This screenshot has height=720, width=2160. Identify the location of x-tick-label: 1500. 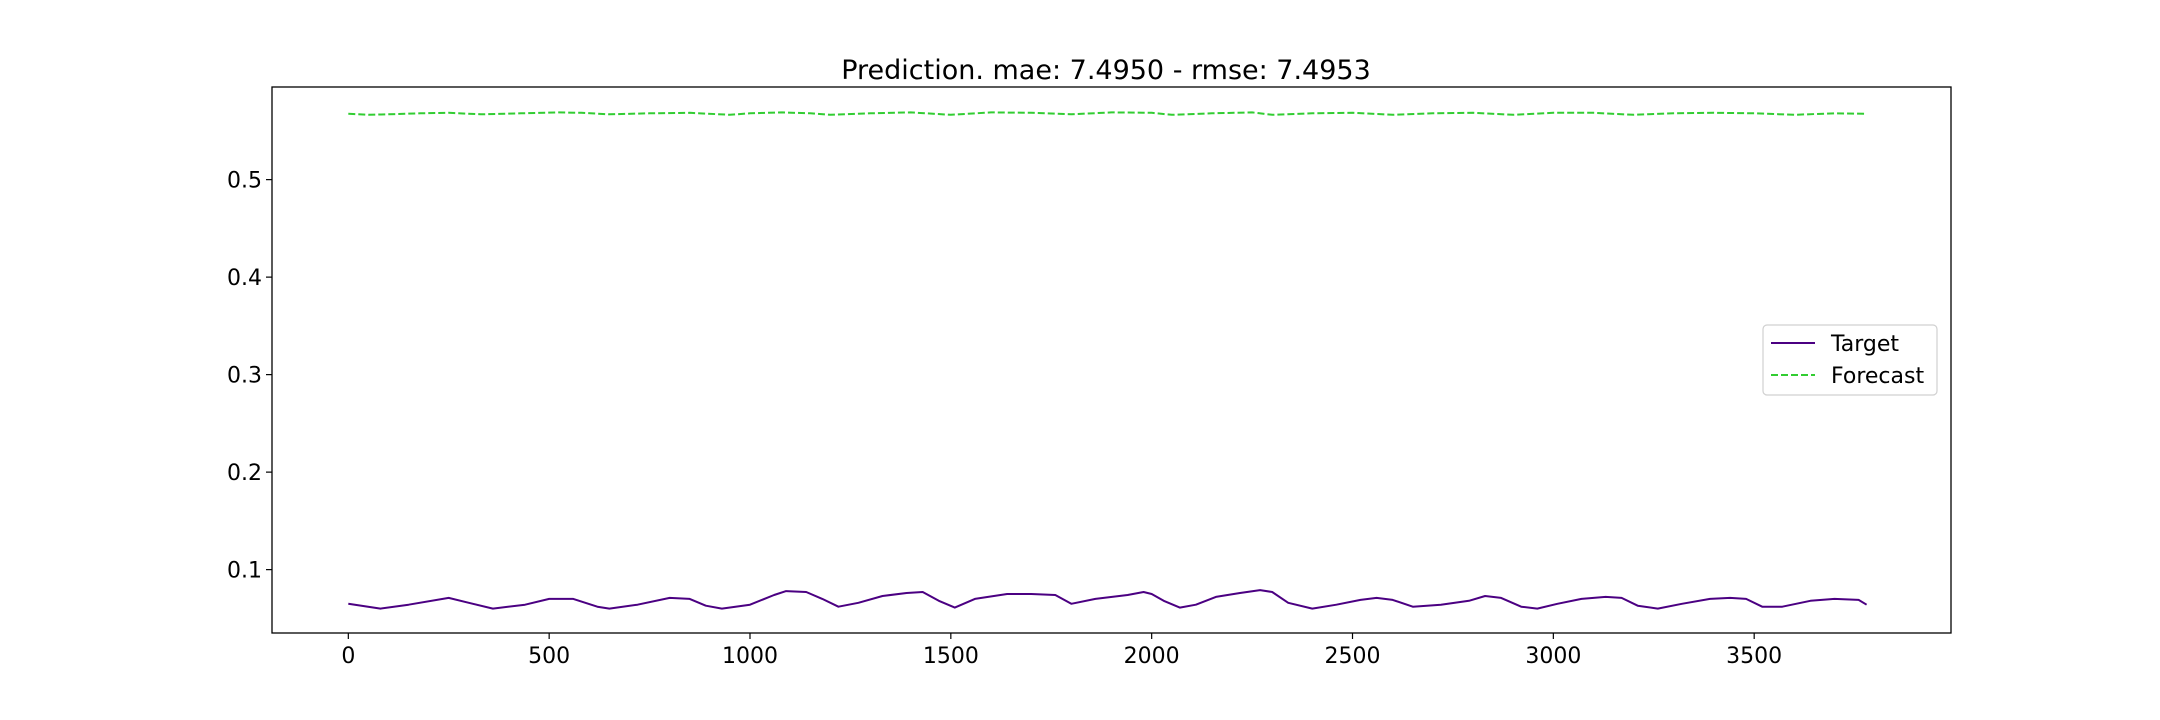
(951, 656).